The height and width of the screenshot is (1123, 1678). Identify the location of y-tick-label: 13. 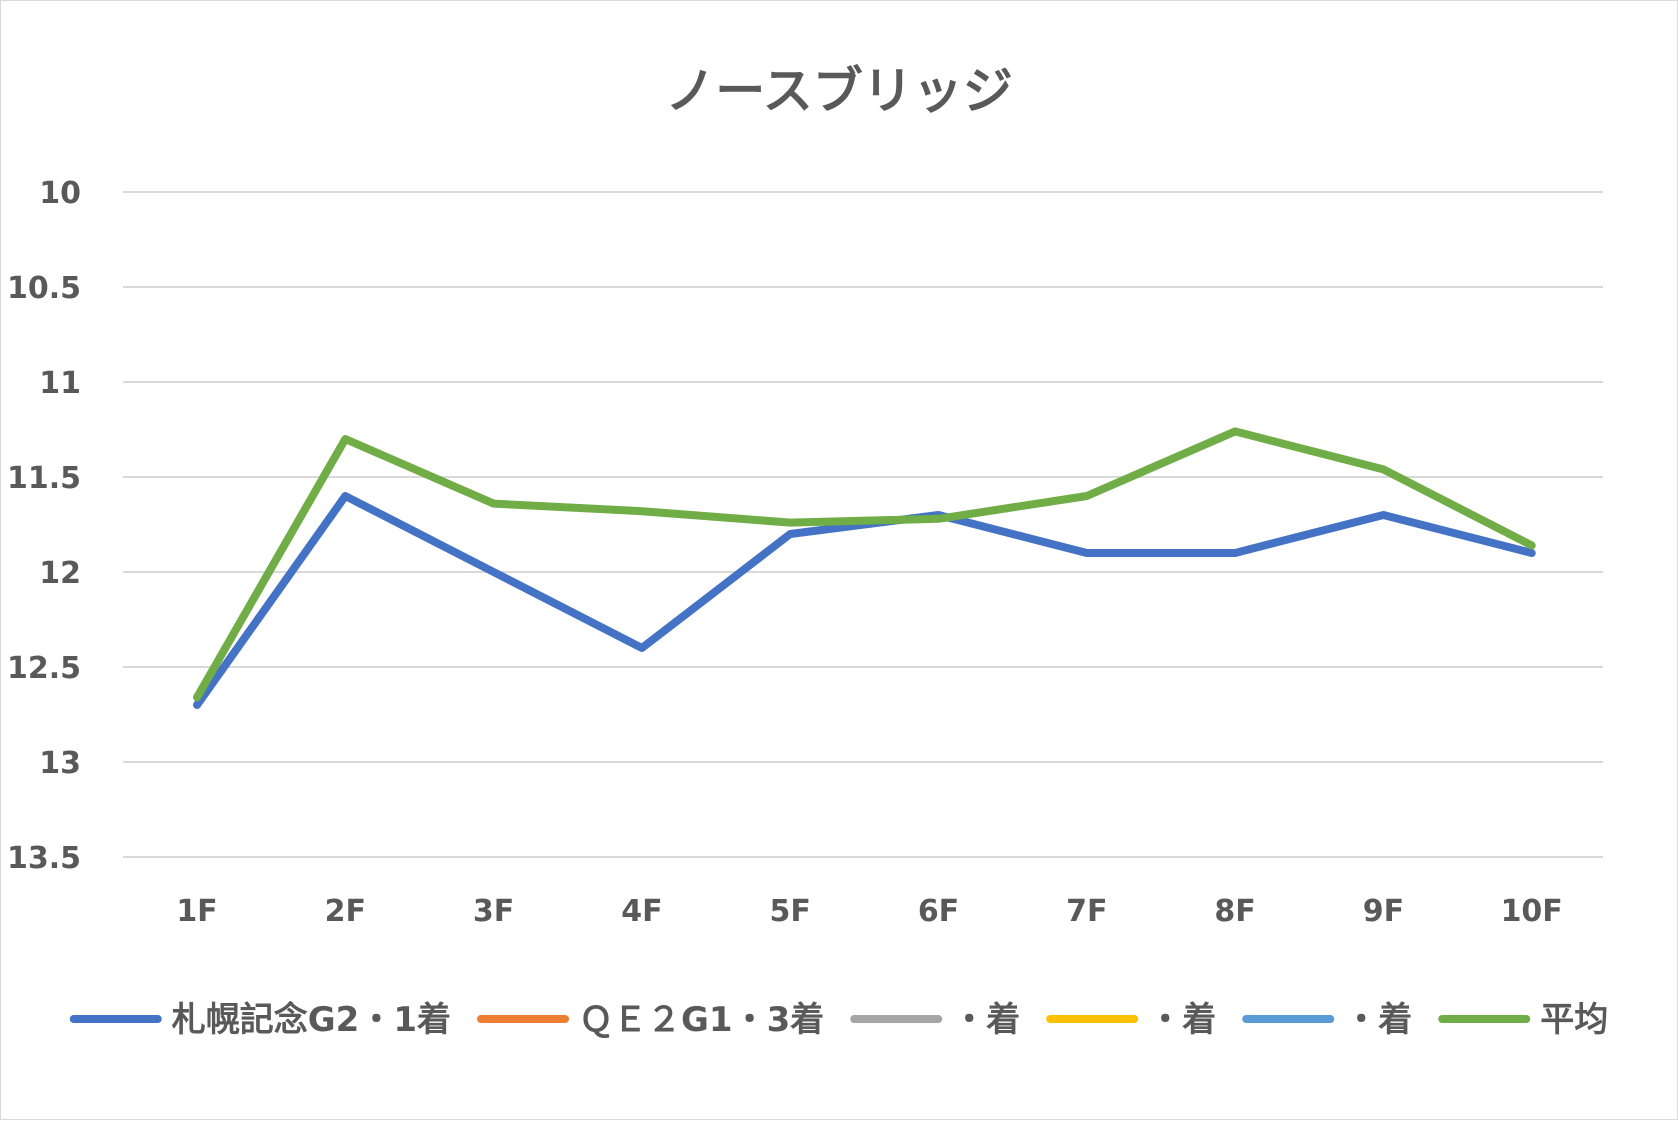
(60, 763).